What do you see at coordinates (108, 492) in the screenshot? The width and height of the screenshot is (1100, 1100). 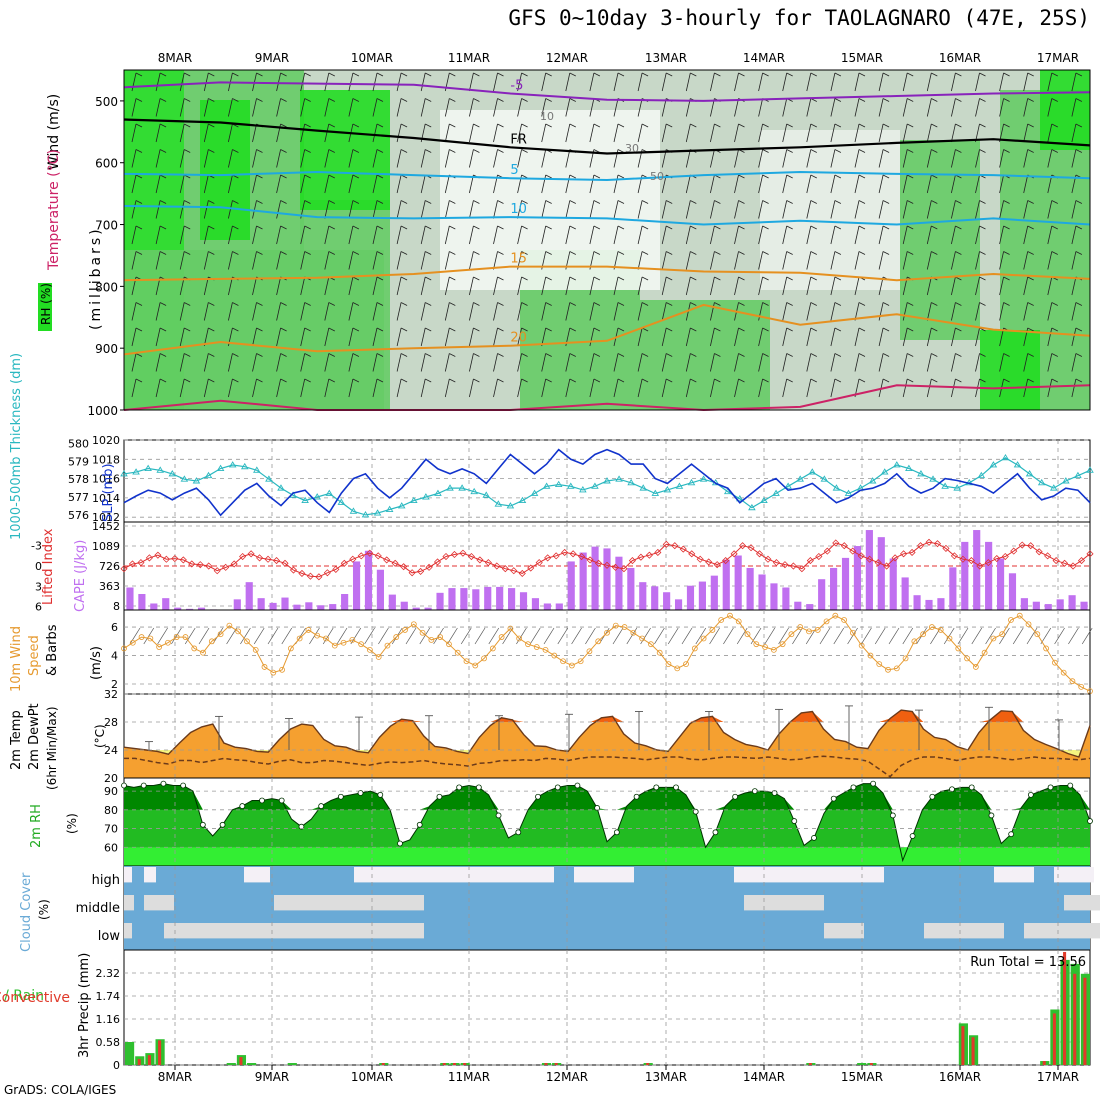 I see `slp-axis-label: SLP (mb)` at bounding box center [108, 492].